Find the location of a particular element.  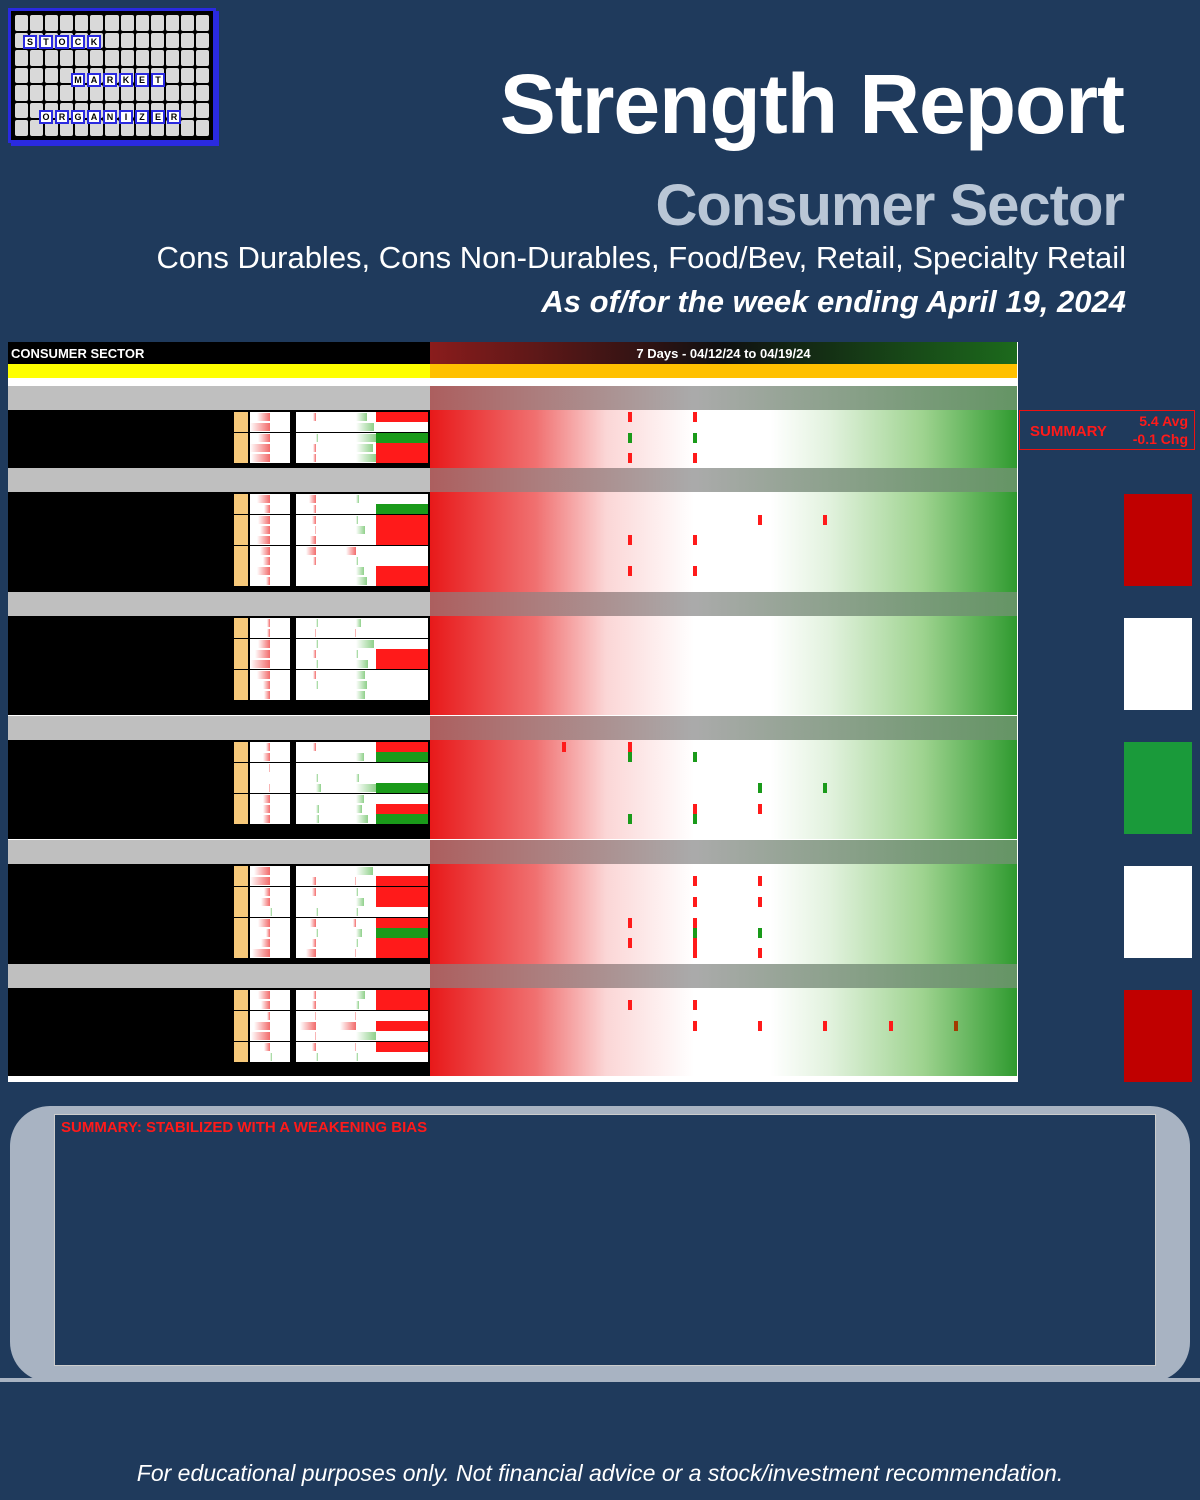

strength-gradient is located at coordinates (723, 789).